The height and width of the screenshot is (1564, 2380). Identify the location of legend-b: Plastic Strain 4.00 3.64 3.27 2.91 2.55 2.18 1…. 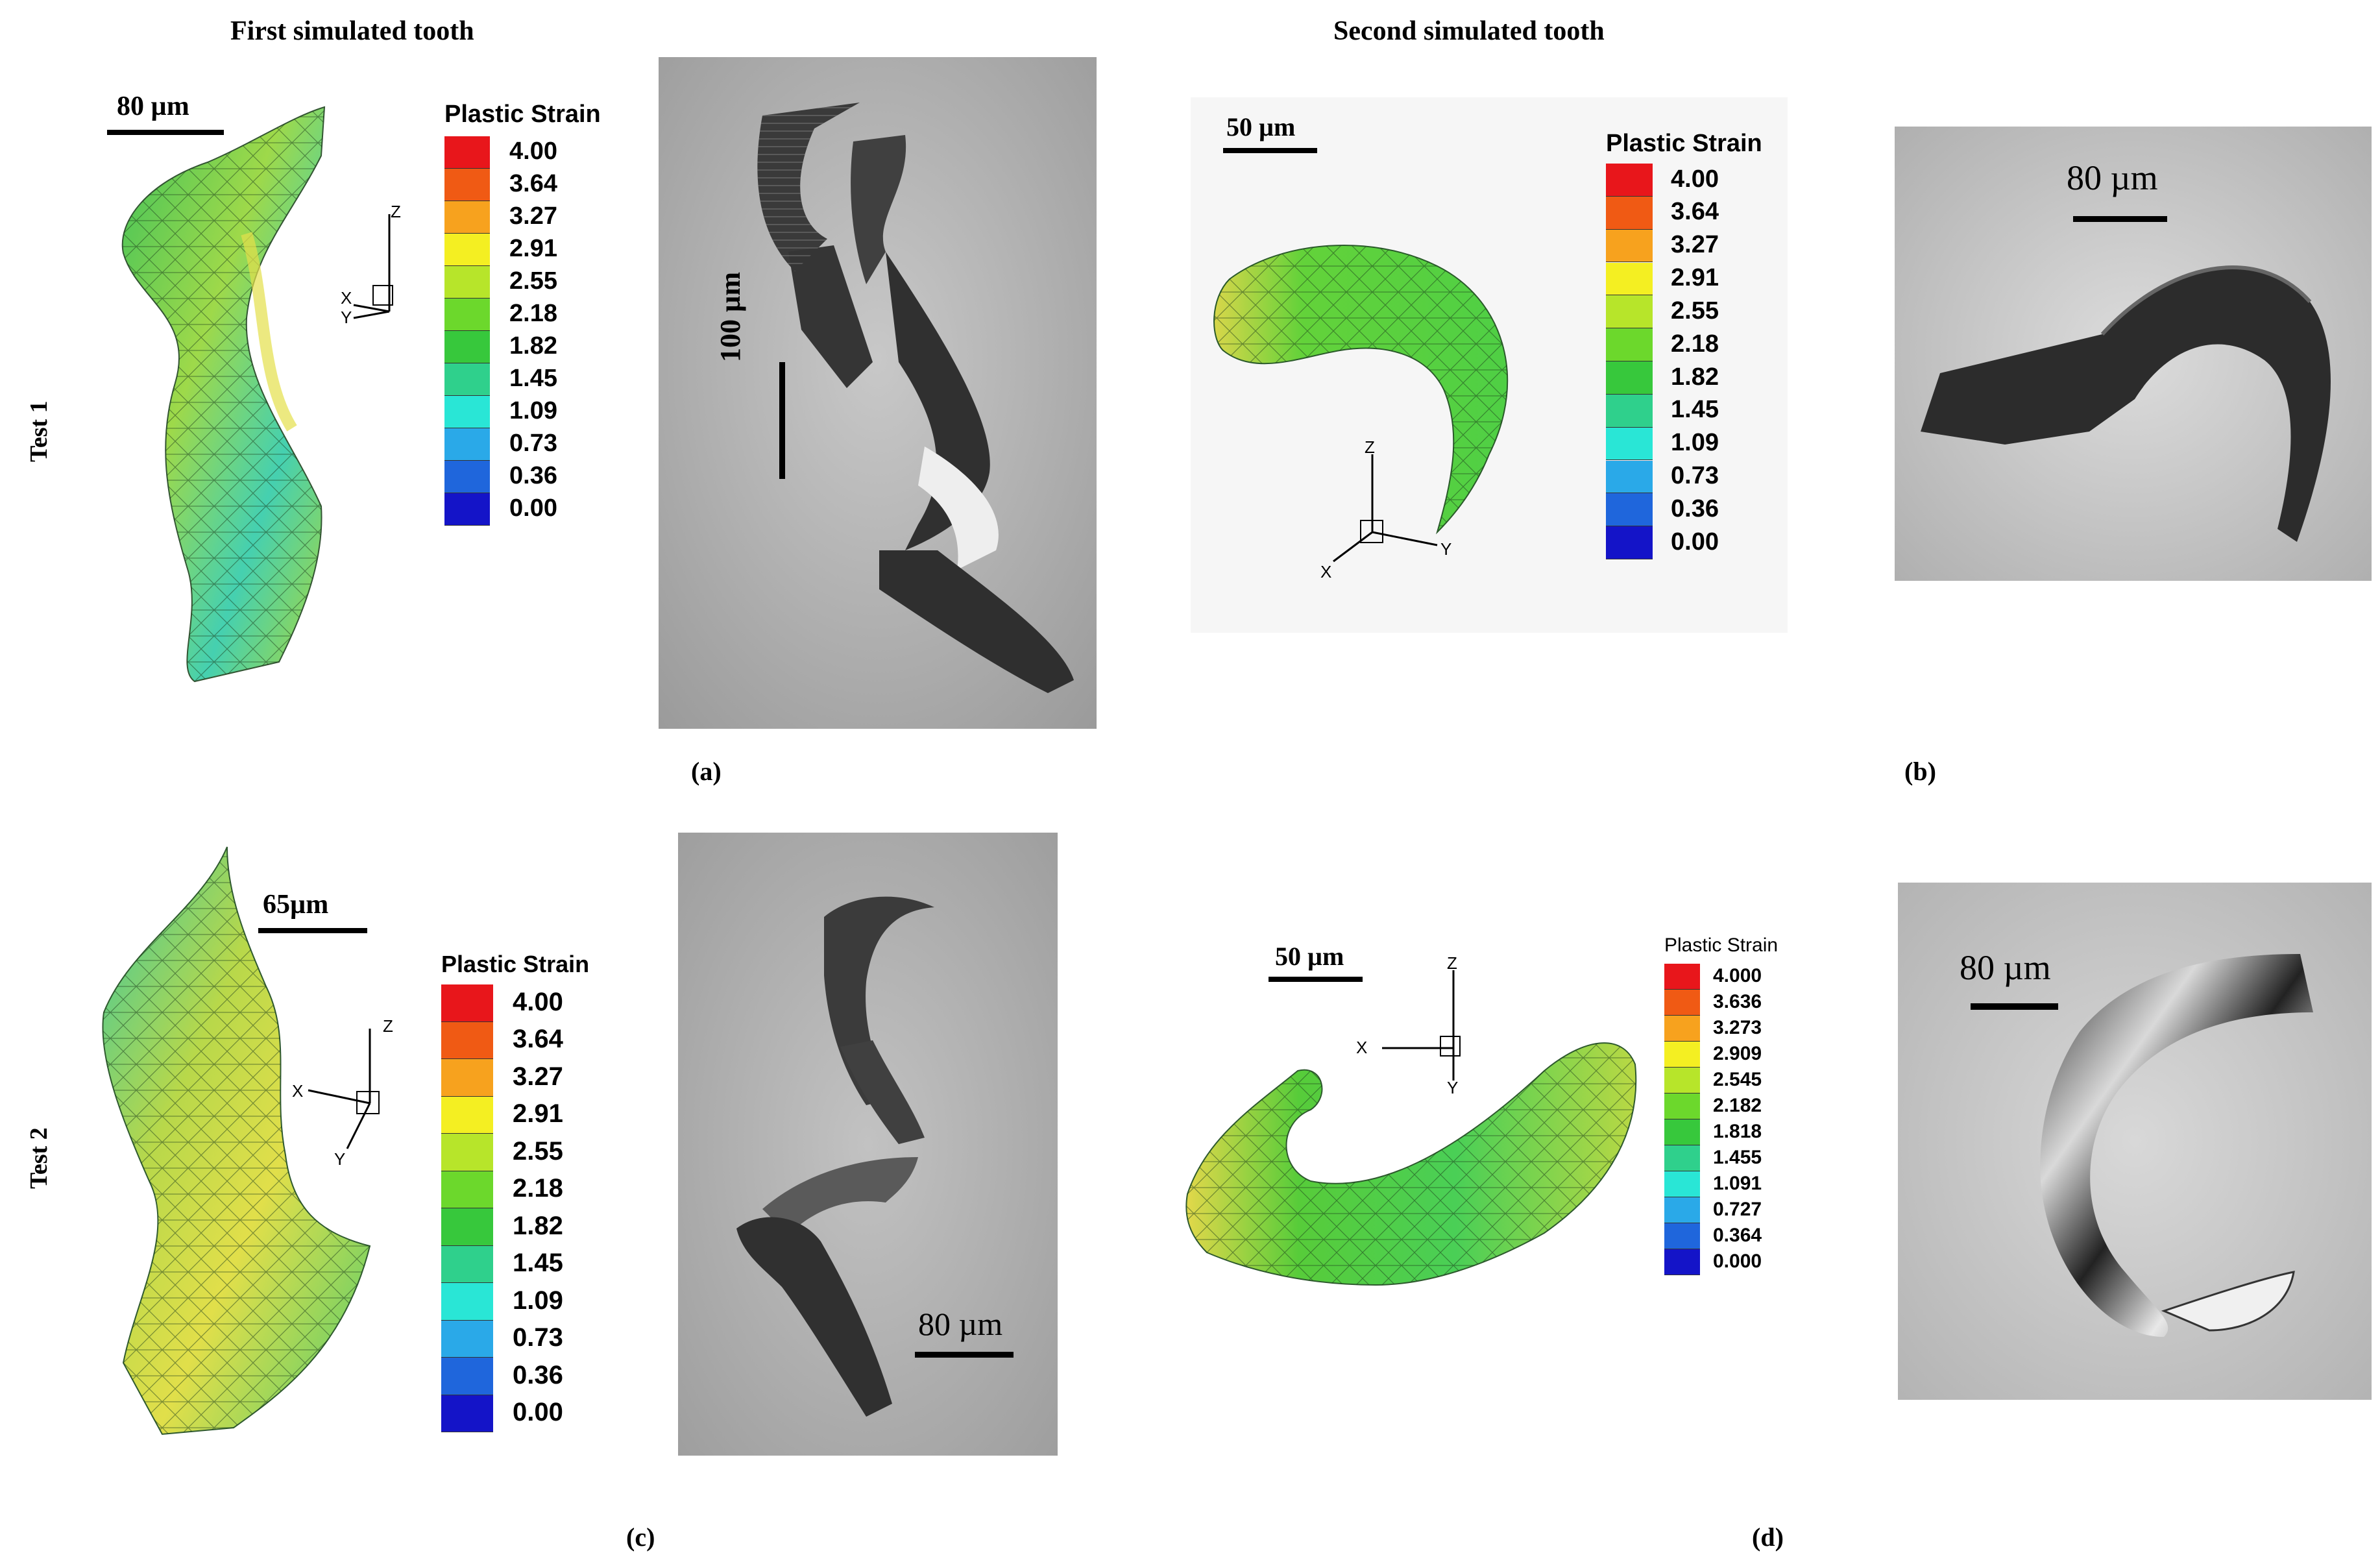
(1697, 363).